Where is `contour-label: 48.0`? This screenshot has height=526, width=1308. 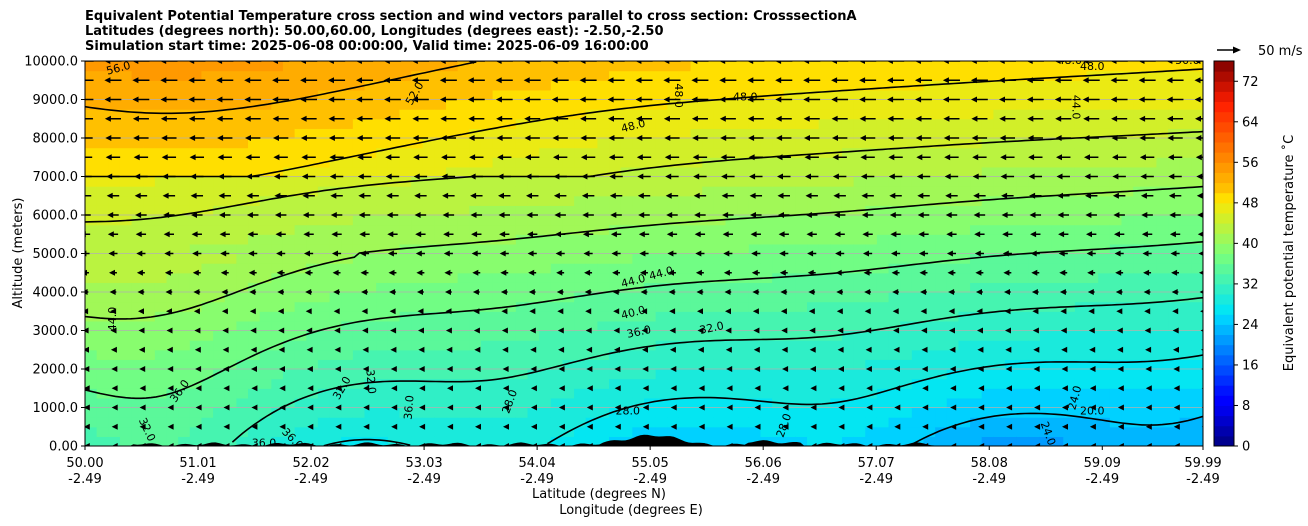
contour-label: 48.0 is located at coordinates (1092, 66).